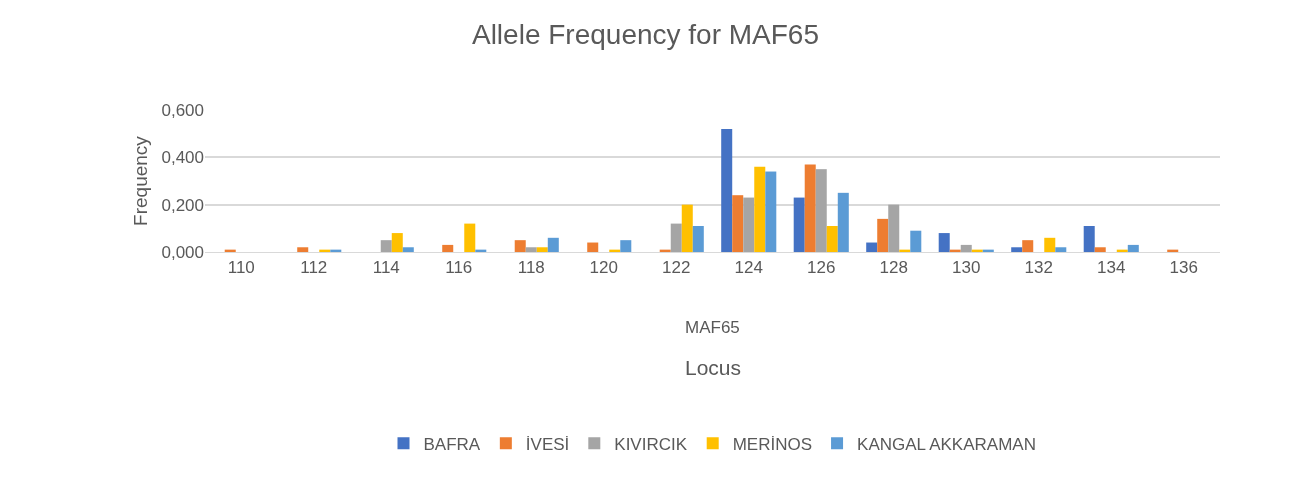 The width and height of the screenshot is (1291, 495). Describe the element at coordinates (712, 327) in the screenshot. I see `text: MAF65` at that location.